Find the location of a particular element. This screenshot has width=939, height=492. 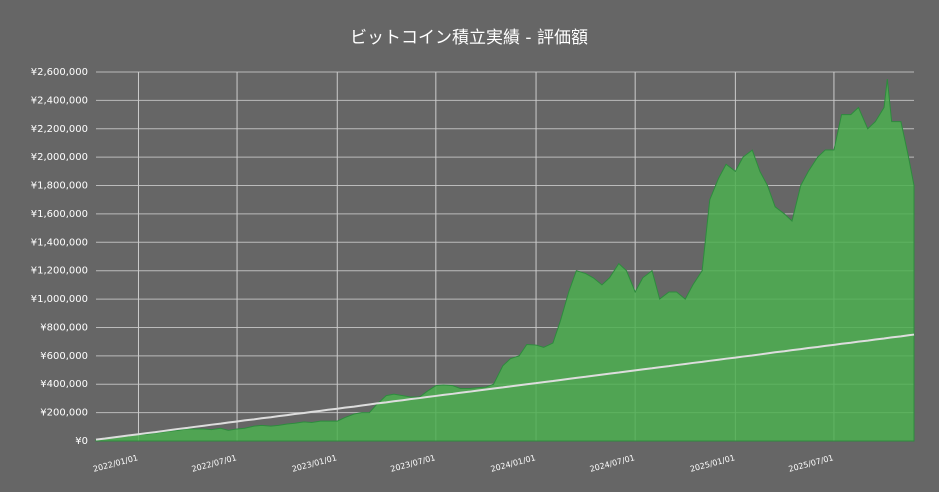

y-tick-label: ¥0 is located at coordinates (81, 441).